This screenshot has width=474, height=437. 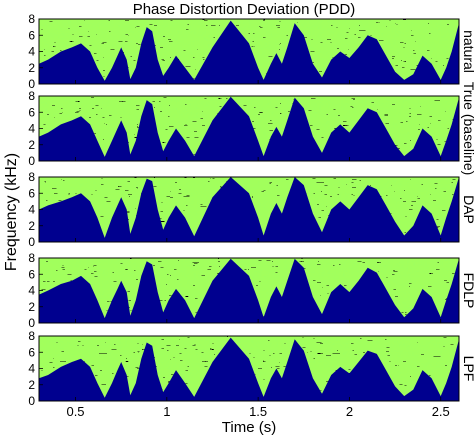 What do you see at coordinates (349, 411) in the screenshot?
I see `x-tick-label: 2` at bounding box center [349, 411].